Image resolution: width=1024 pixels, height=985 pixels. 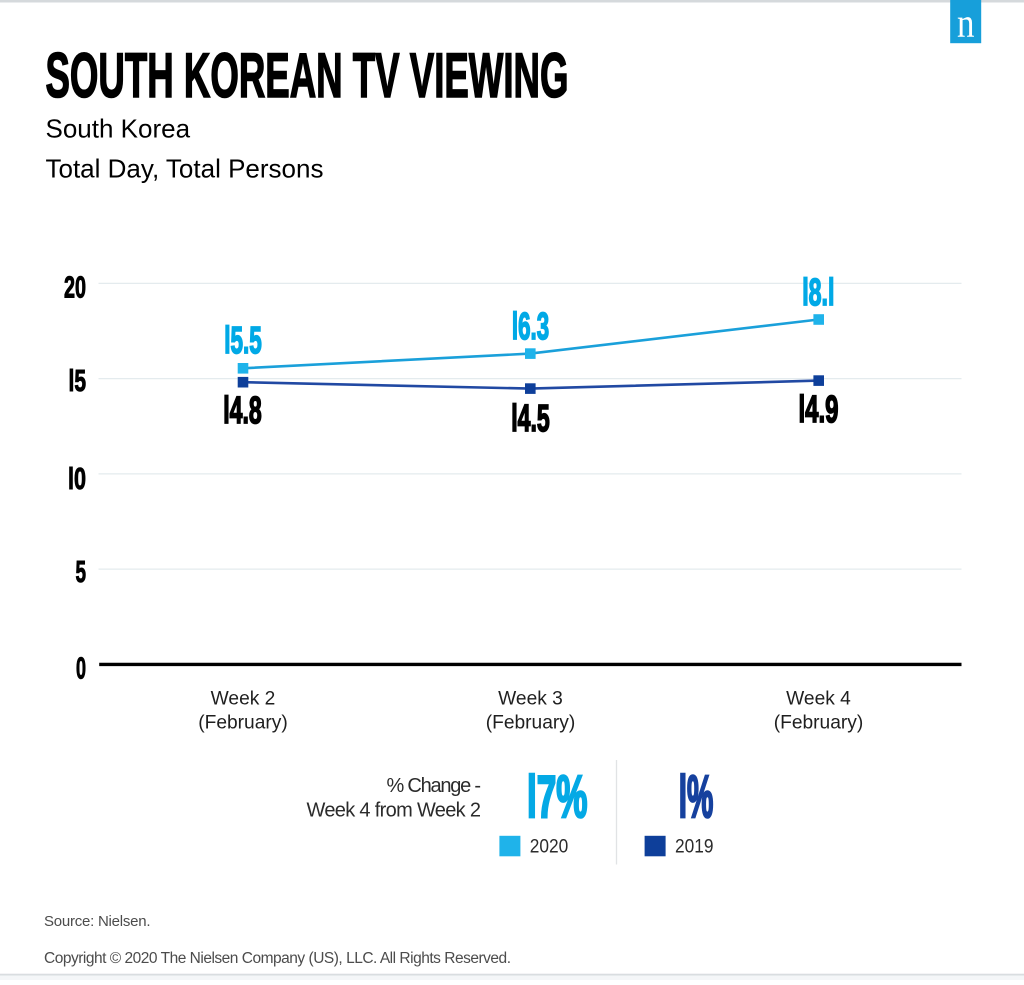 What do you see at coordinates (966, 23) in the screenshot?
I see `svg-text: n` at bounding box center [966, 23].